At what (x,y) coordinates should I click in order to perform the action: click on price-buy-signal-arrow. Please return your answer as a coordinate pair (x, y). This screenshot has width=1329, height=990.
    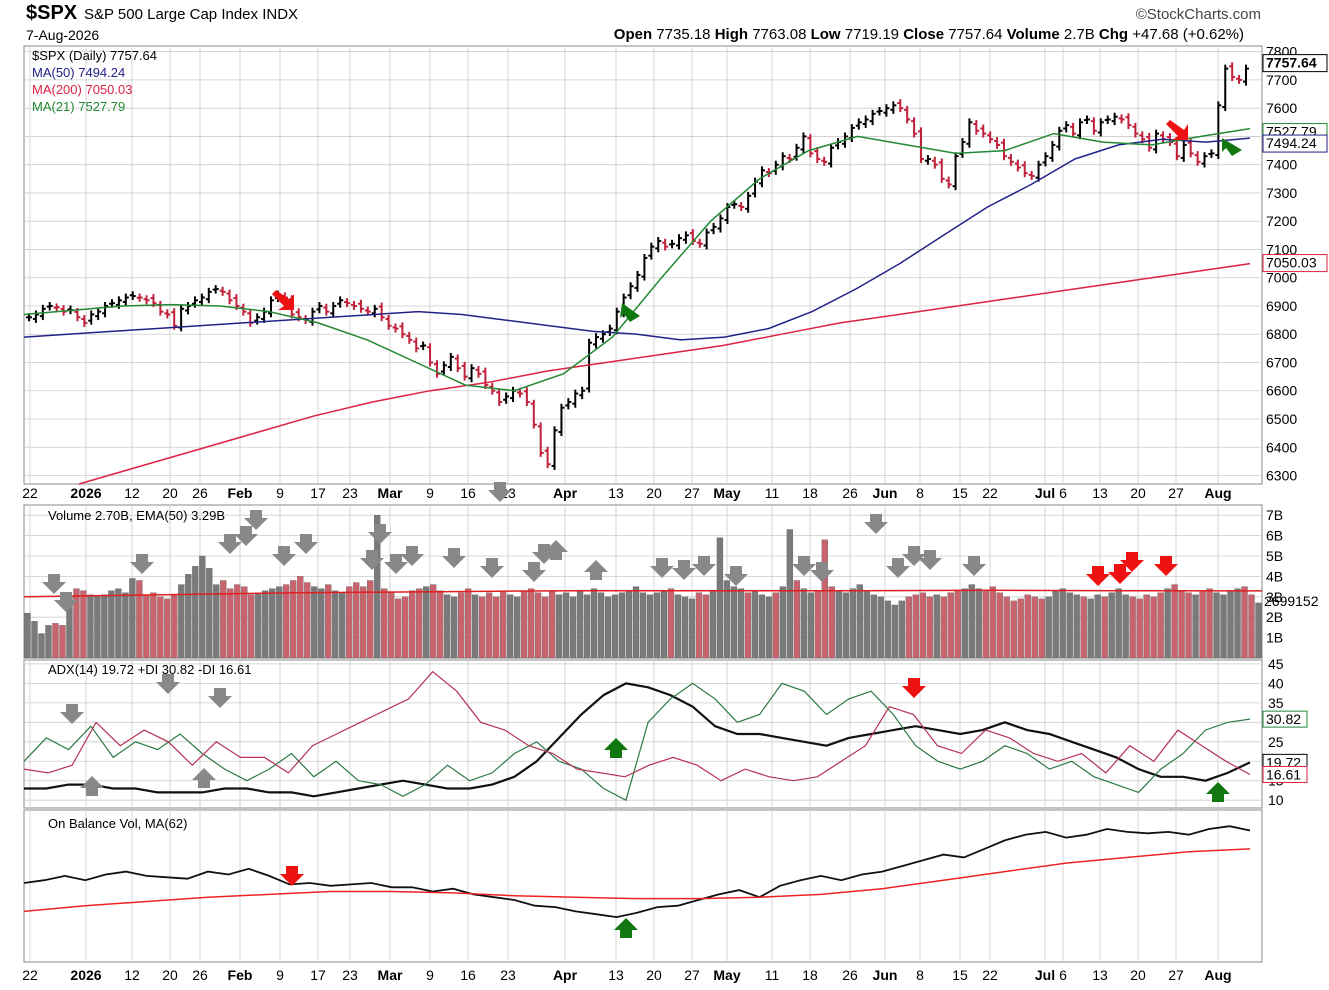
    Looking at the image, I should click on (1232, 147).